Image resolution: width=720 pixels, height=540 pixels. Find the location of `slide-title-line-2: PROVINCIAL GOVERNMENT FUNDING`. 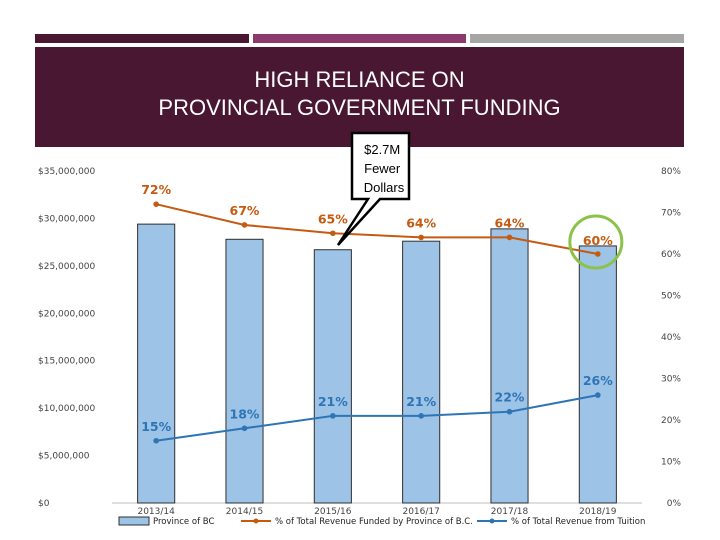

slide-title-line-2: PROVINCIAL GOVERNMENT FUNDING is located at coordinates (359, 107).